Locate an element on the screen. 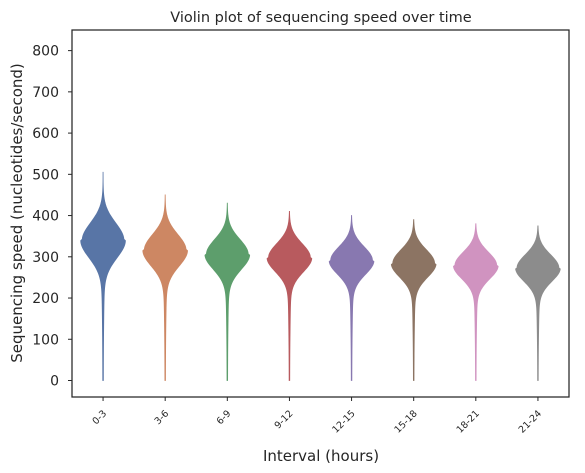 Image resolution: width=585 pixels, height=473 pixels. x-axis-label: Interval (hours) is located at coordinates (321, 456).